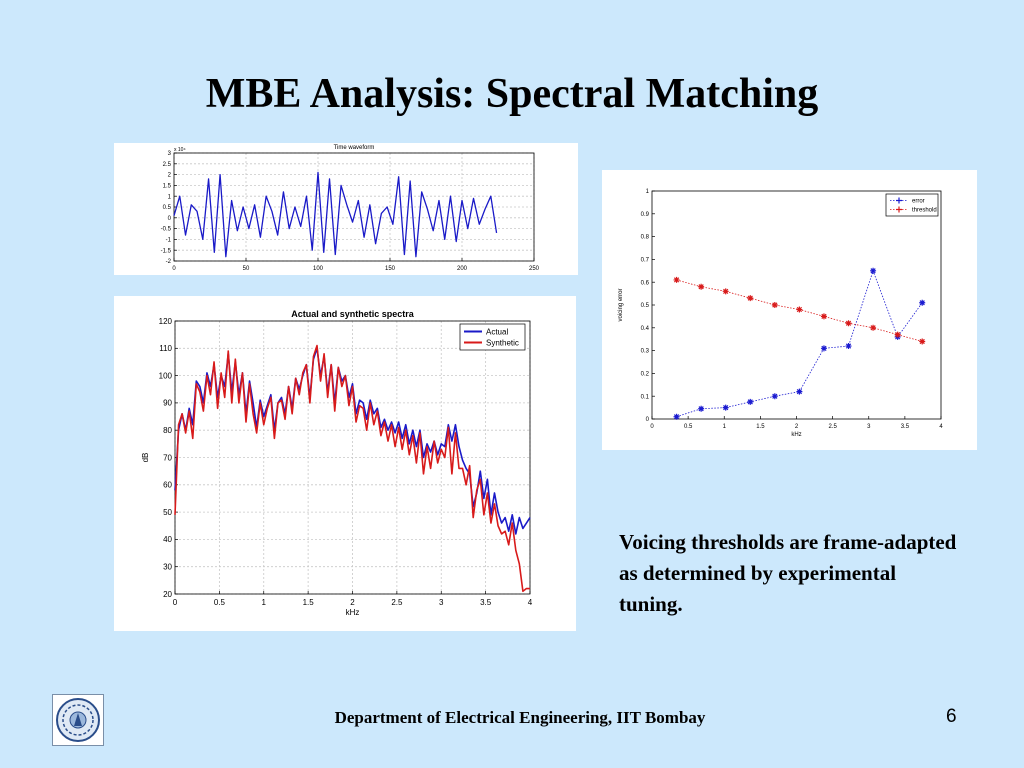 Image resolution: width=1024 pixels, height=768 pixels. Describe the element at coordinates (246, 269) in the screenshot. I see `x-tick-label: 50` at that location.